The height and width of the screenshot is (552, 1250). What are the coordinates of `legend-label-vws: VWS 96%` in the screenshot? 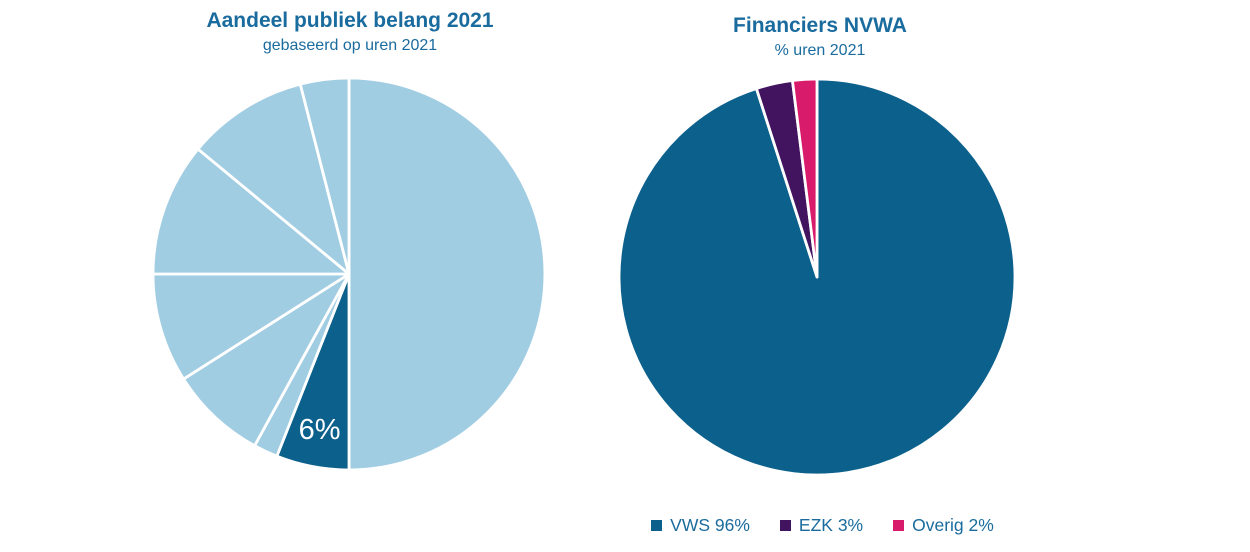 It's located at (710, 525).